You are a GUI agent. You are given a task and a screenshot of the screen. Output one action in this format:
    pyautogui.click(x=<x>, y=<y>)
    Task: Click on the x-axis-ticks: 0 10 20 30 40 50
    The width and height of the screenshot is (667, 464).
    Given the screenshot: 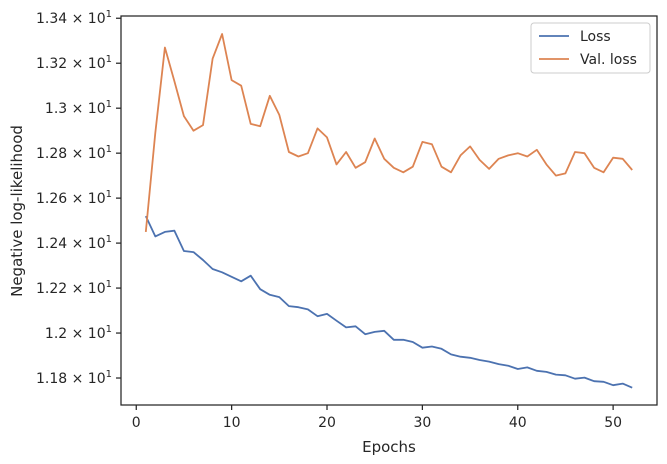 What is the action you would take?
    pyautogui.click(x=377, y=418)
    